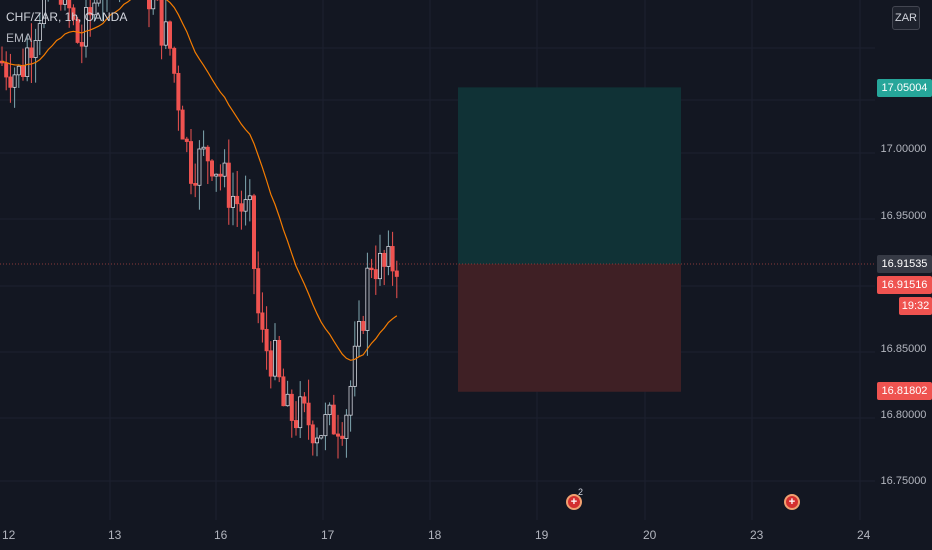  What do you see at coordinates (904, 391) in the screenshot?
I see `stop-price-badge: 16.81802` at bounding box center [904, 391].